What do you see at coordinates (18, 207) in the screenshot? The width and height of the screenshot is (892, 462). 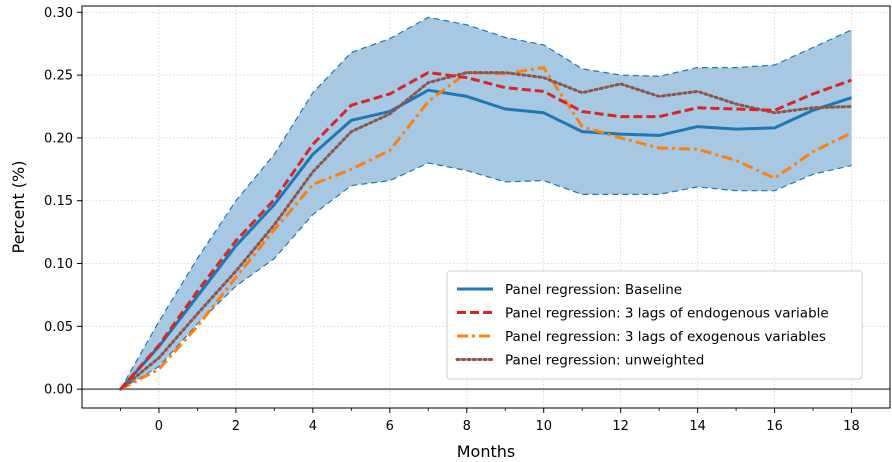 I see `y-axis-title: Percent (%)` at bounding box center [18, 207].